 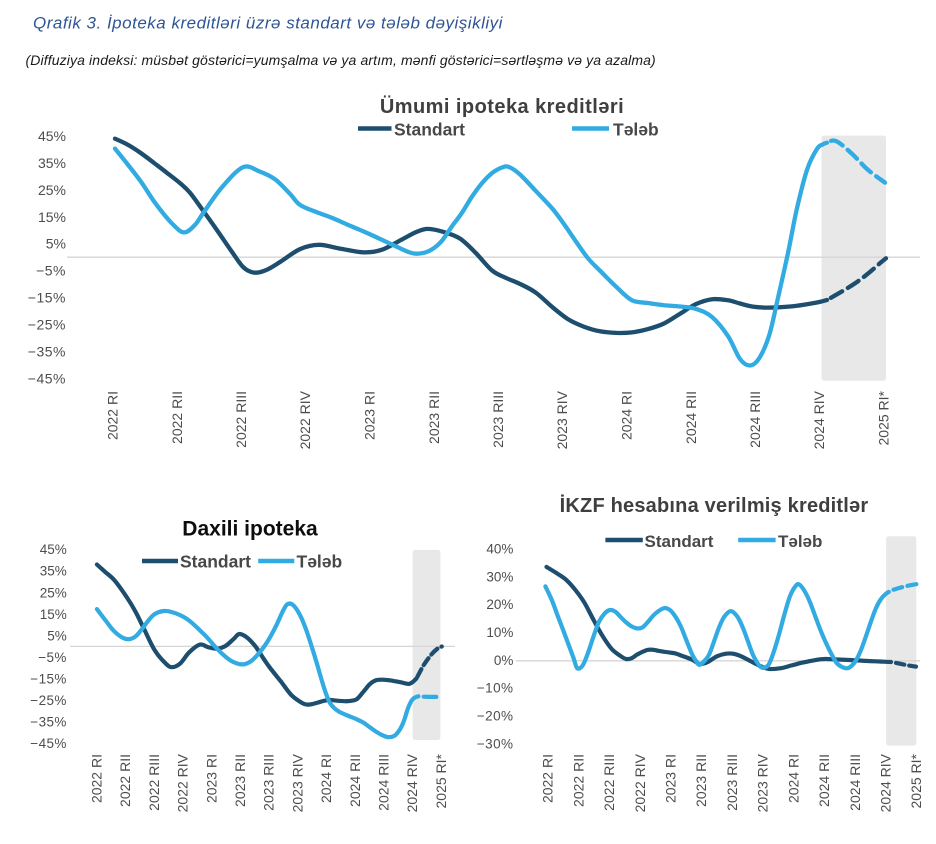 What do you see at coordinates (499, 604) in the screenshot?
I see `svg-text: 20%` at bounding box center [499, 604].